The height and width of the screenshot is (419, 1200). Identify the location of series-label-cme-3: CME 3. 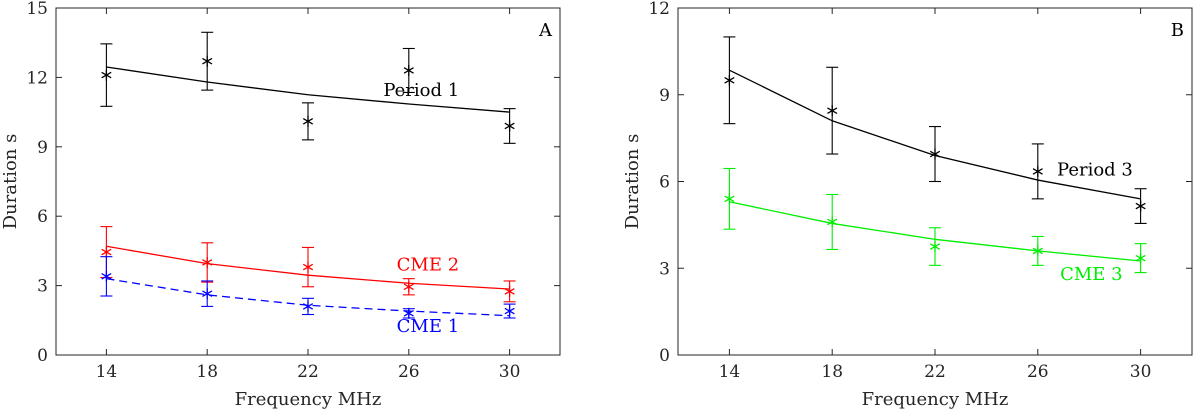
(1091, 274).